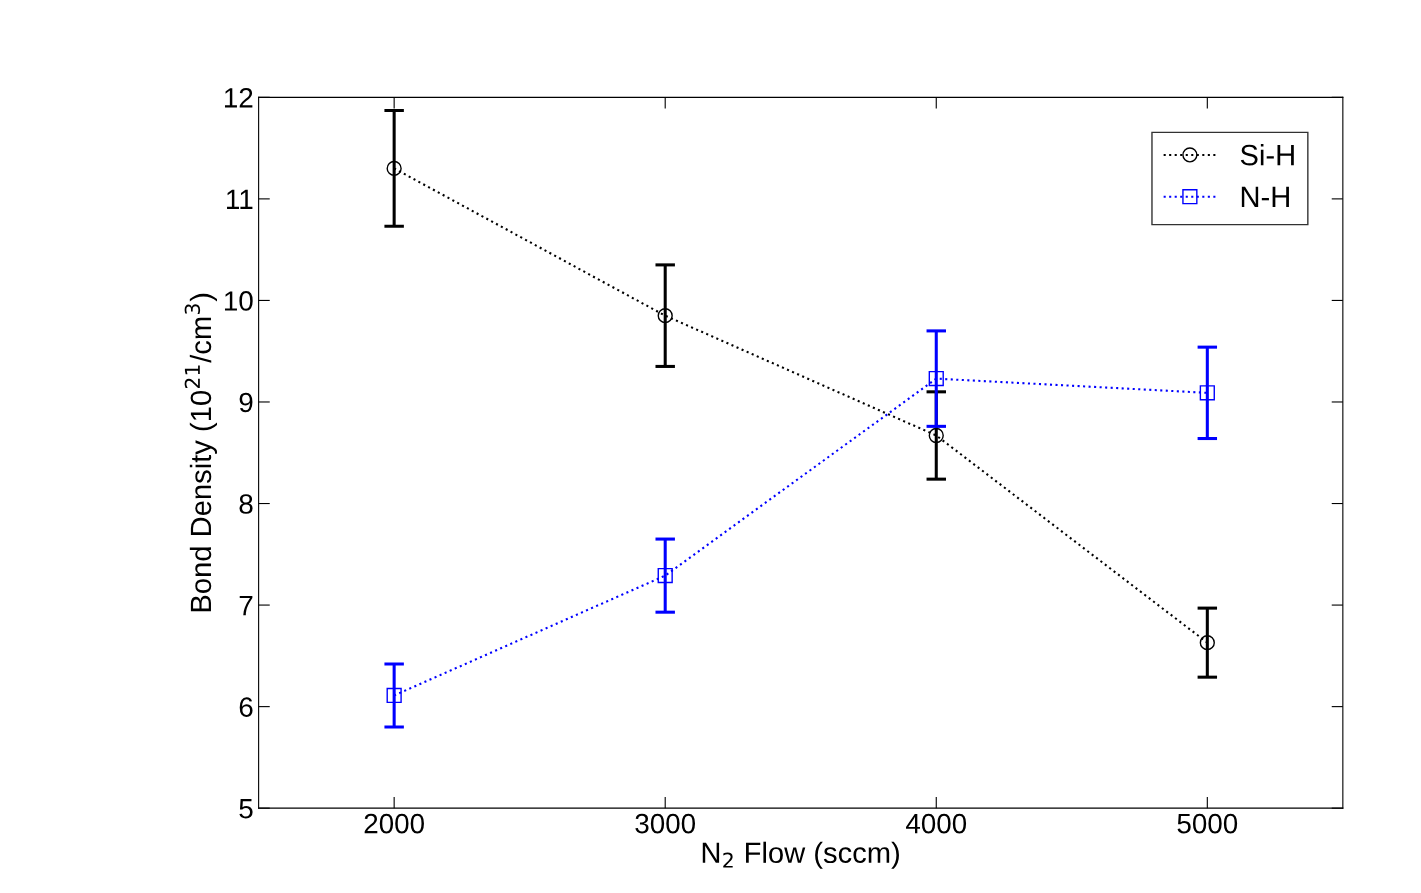  Describe the element at coordinates (238, 98) in the screenshot. I see `y-tick-label: 12` at that location.